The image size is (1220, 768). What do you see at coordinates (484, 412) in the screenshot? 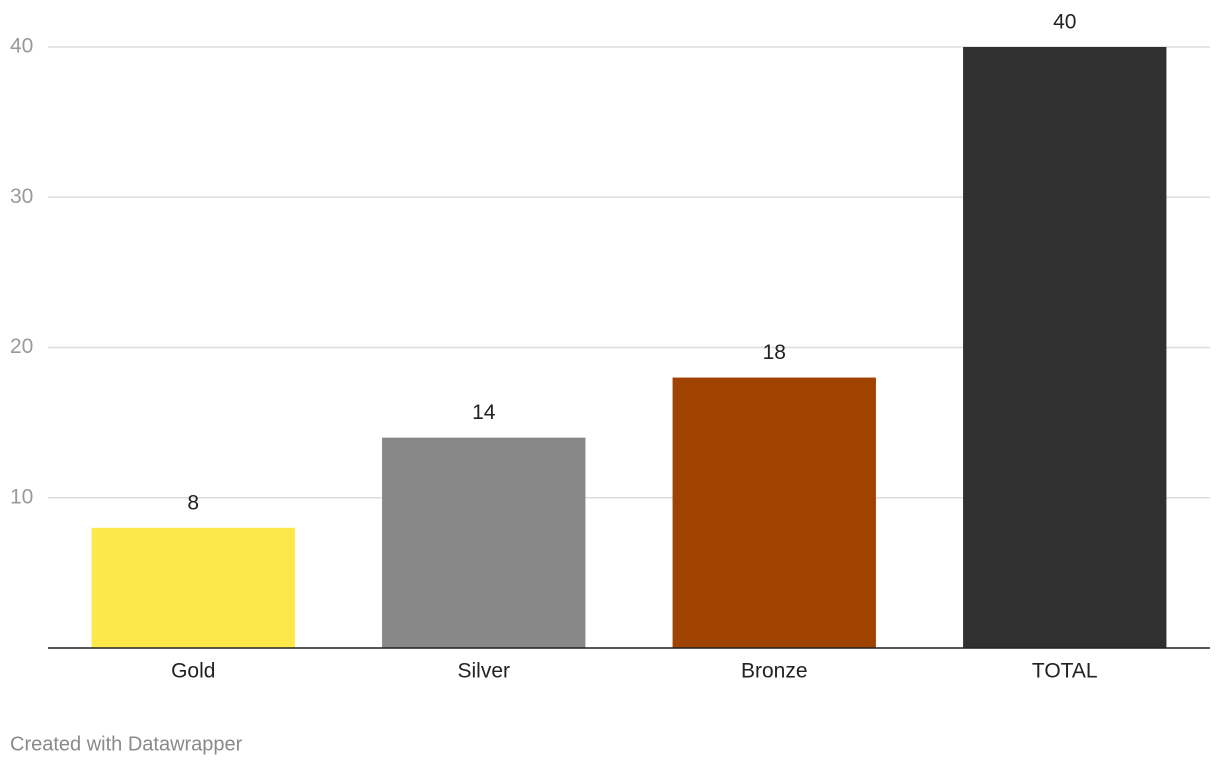
I see `value-label: 14` at bounding box center [484, 412].